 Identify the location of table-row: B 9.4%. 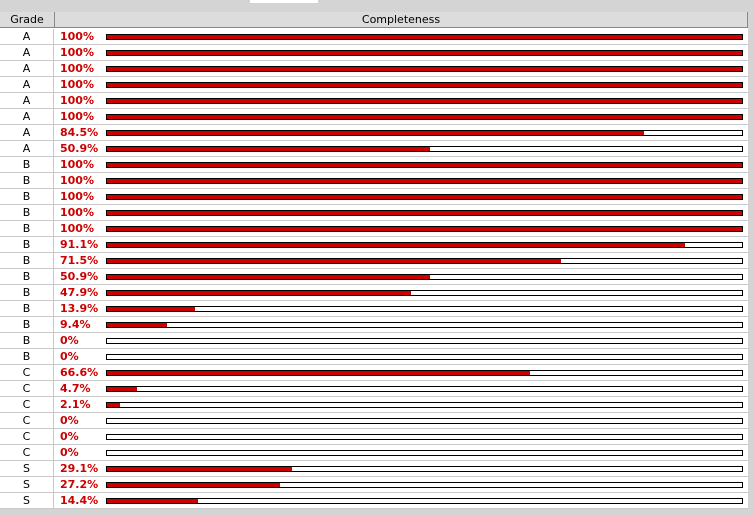
(374, 325).